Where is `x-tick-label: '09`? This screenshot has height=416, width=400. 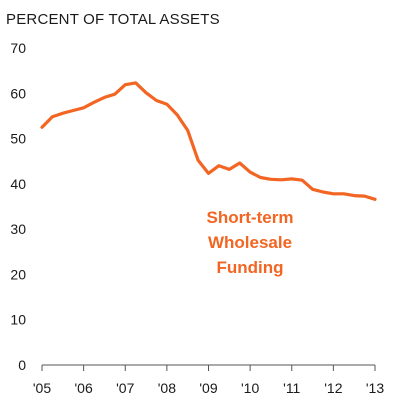 x-tick-label: '09 is located at coordinates (208, 388).